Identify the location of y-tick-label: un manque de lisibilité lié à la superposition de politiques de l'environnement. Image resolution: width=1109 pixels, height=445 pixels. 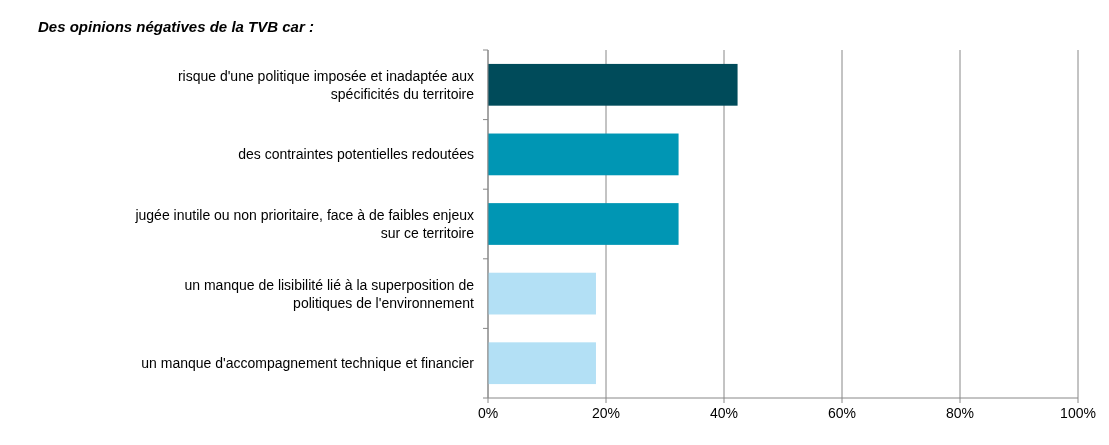
(329, 293).